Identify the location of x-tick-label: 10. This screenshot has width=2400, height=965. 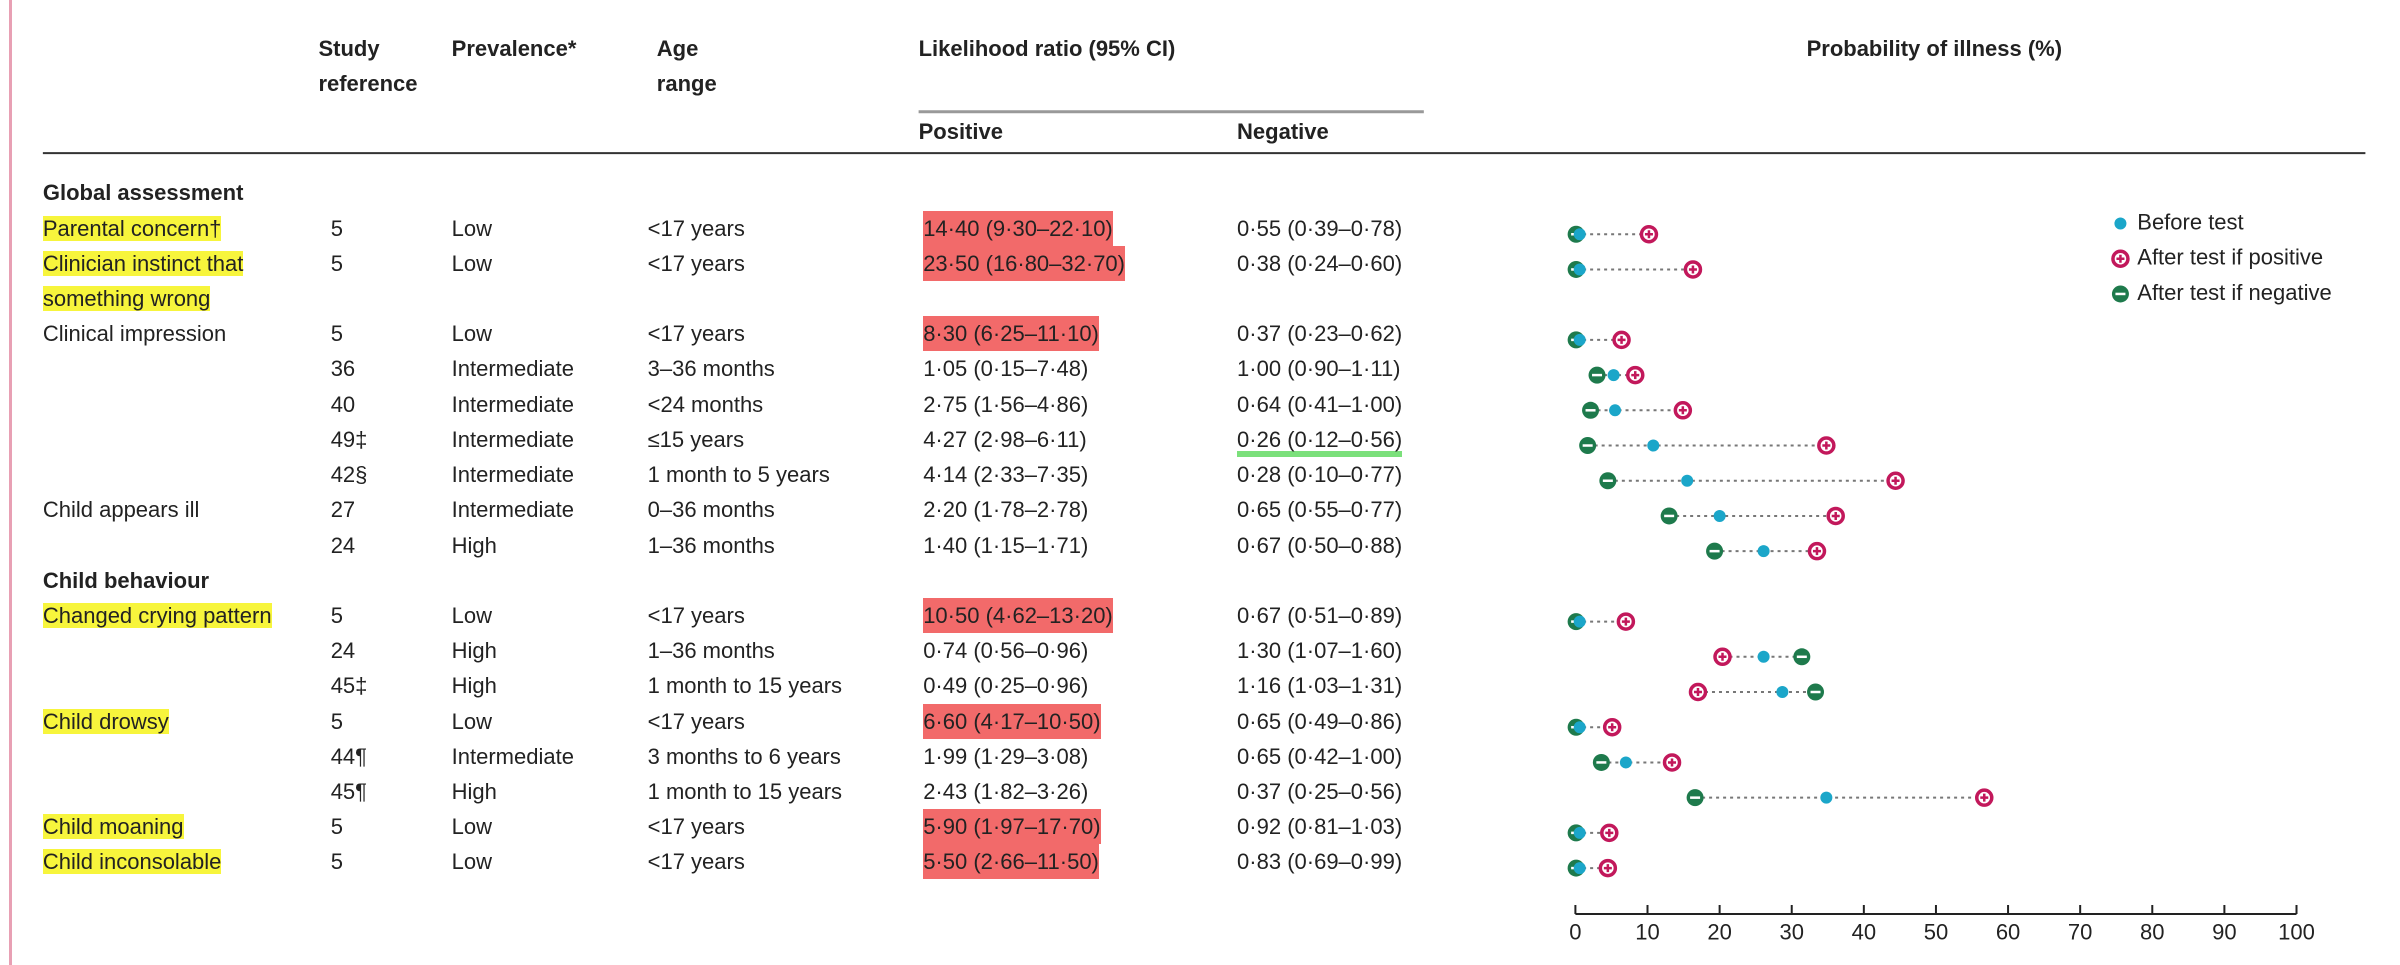
(1647, 932).